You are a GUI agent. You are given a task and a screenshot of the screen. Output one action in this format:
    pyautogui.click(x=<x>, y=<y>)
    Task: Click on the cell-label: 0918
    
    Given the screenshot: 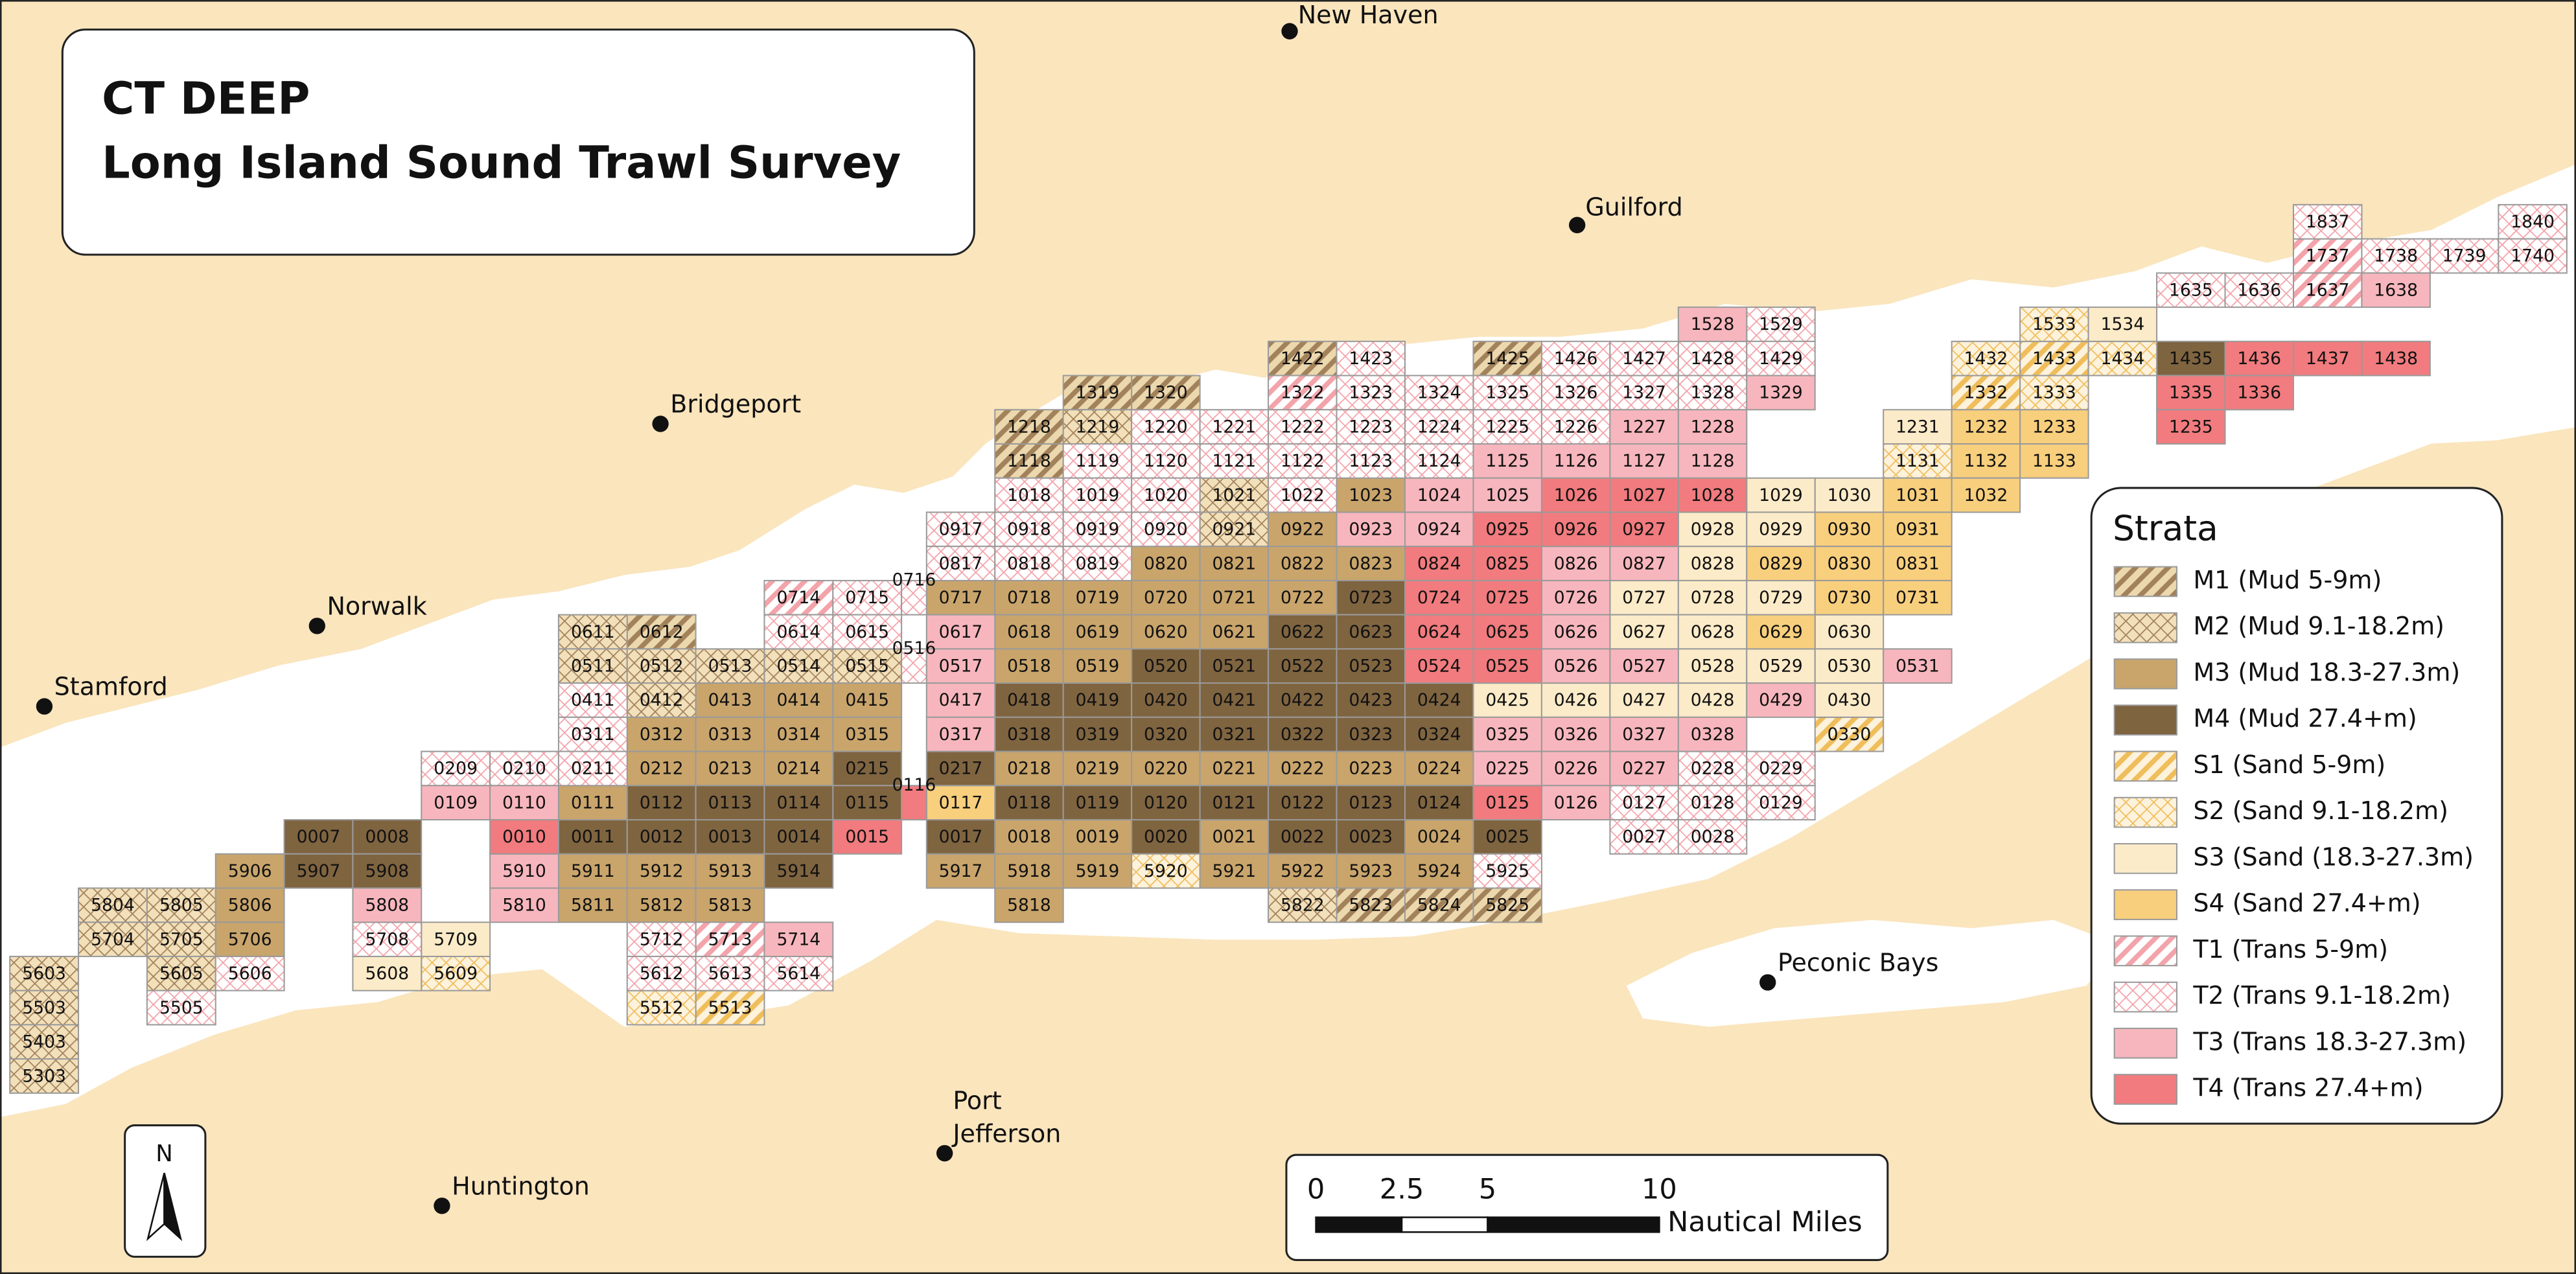 What is the action you would take?
    pyautogui.click(x=1029, y=530)
    